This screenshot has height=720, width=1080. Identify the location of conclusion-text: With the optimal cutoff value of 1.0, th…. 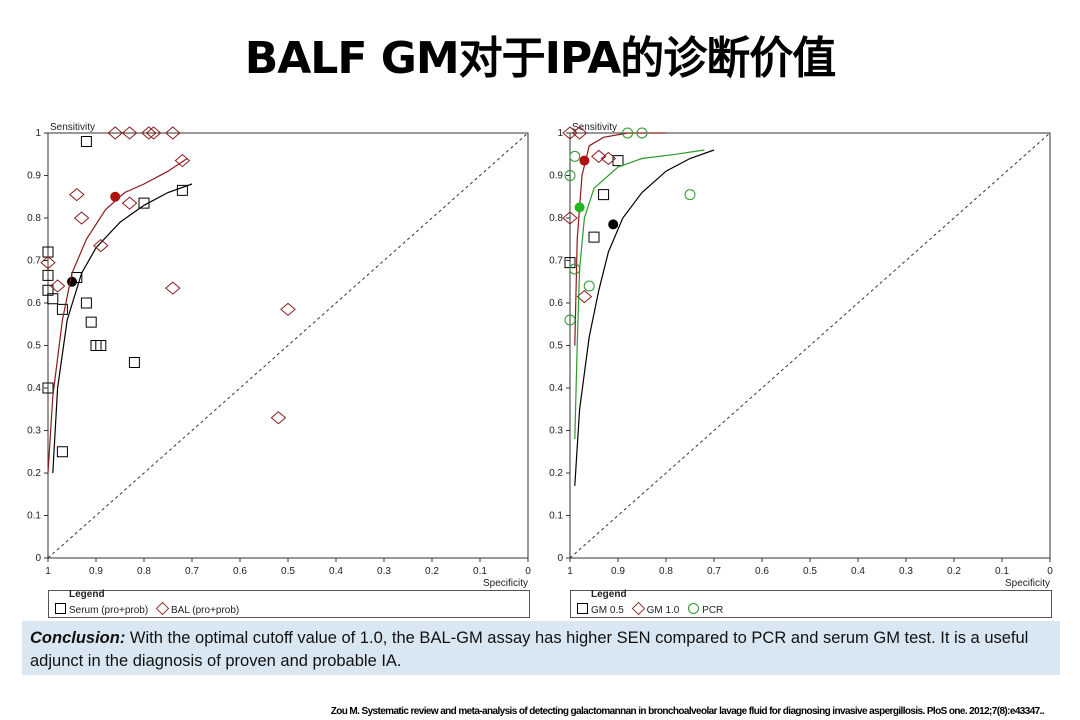
(529, 649).